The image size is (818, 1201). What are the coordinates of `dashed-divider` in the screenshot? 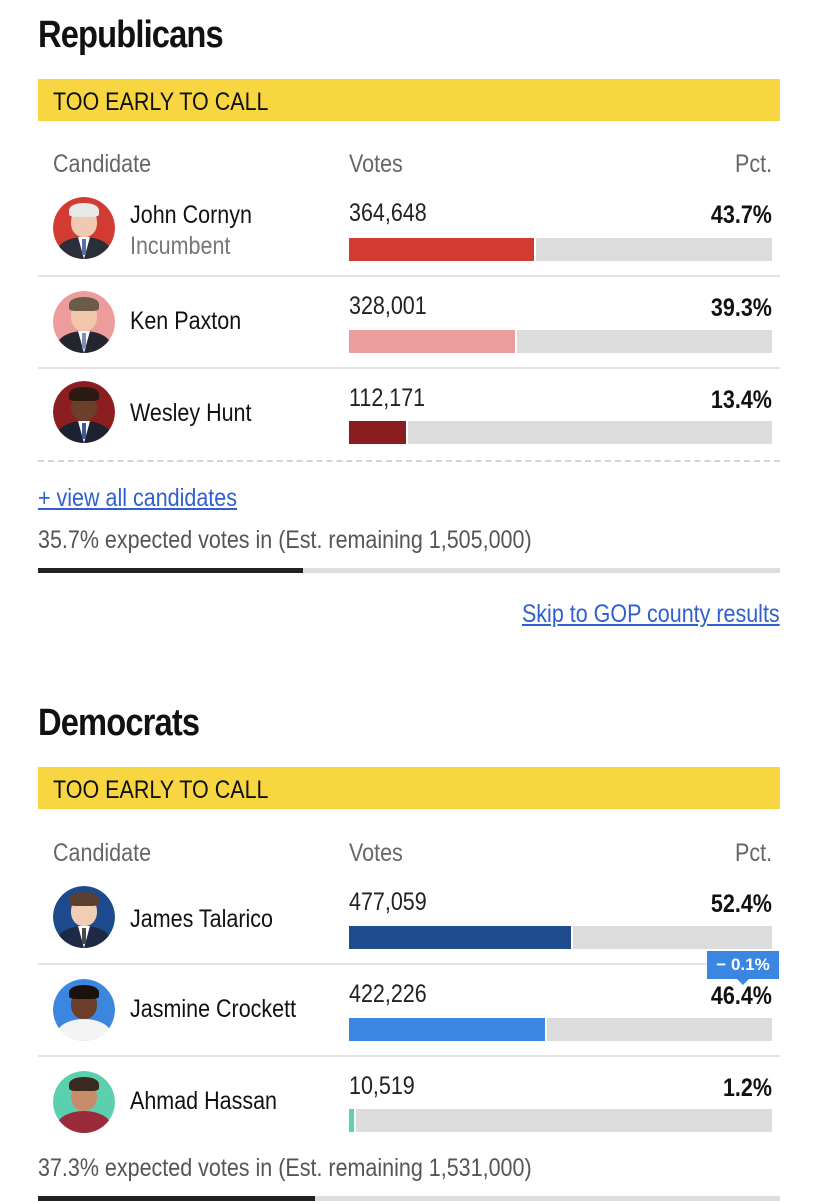 It's located at (409, 461).